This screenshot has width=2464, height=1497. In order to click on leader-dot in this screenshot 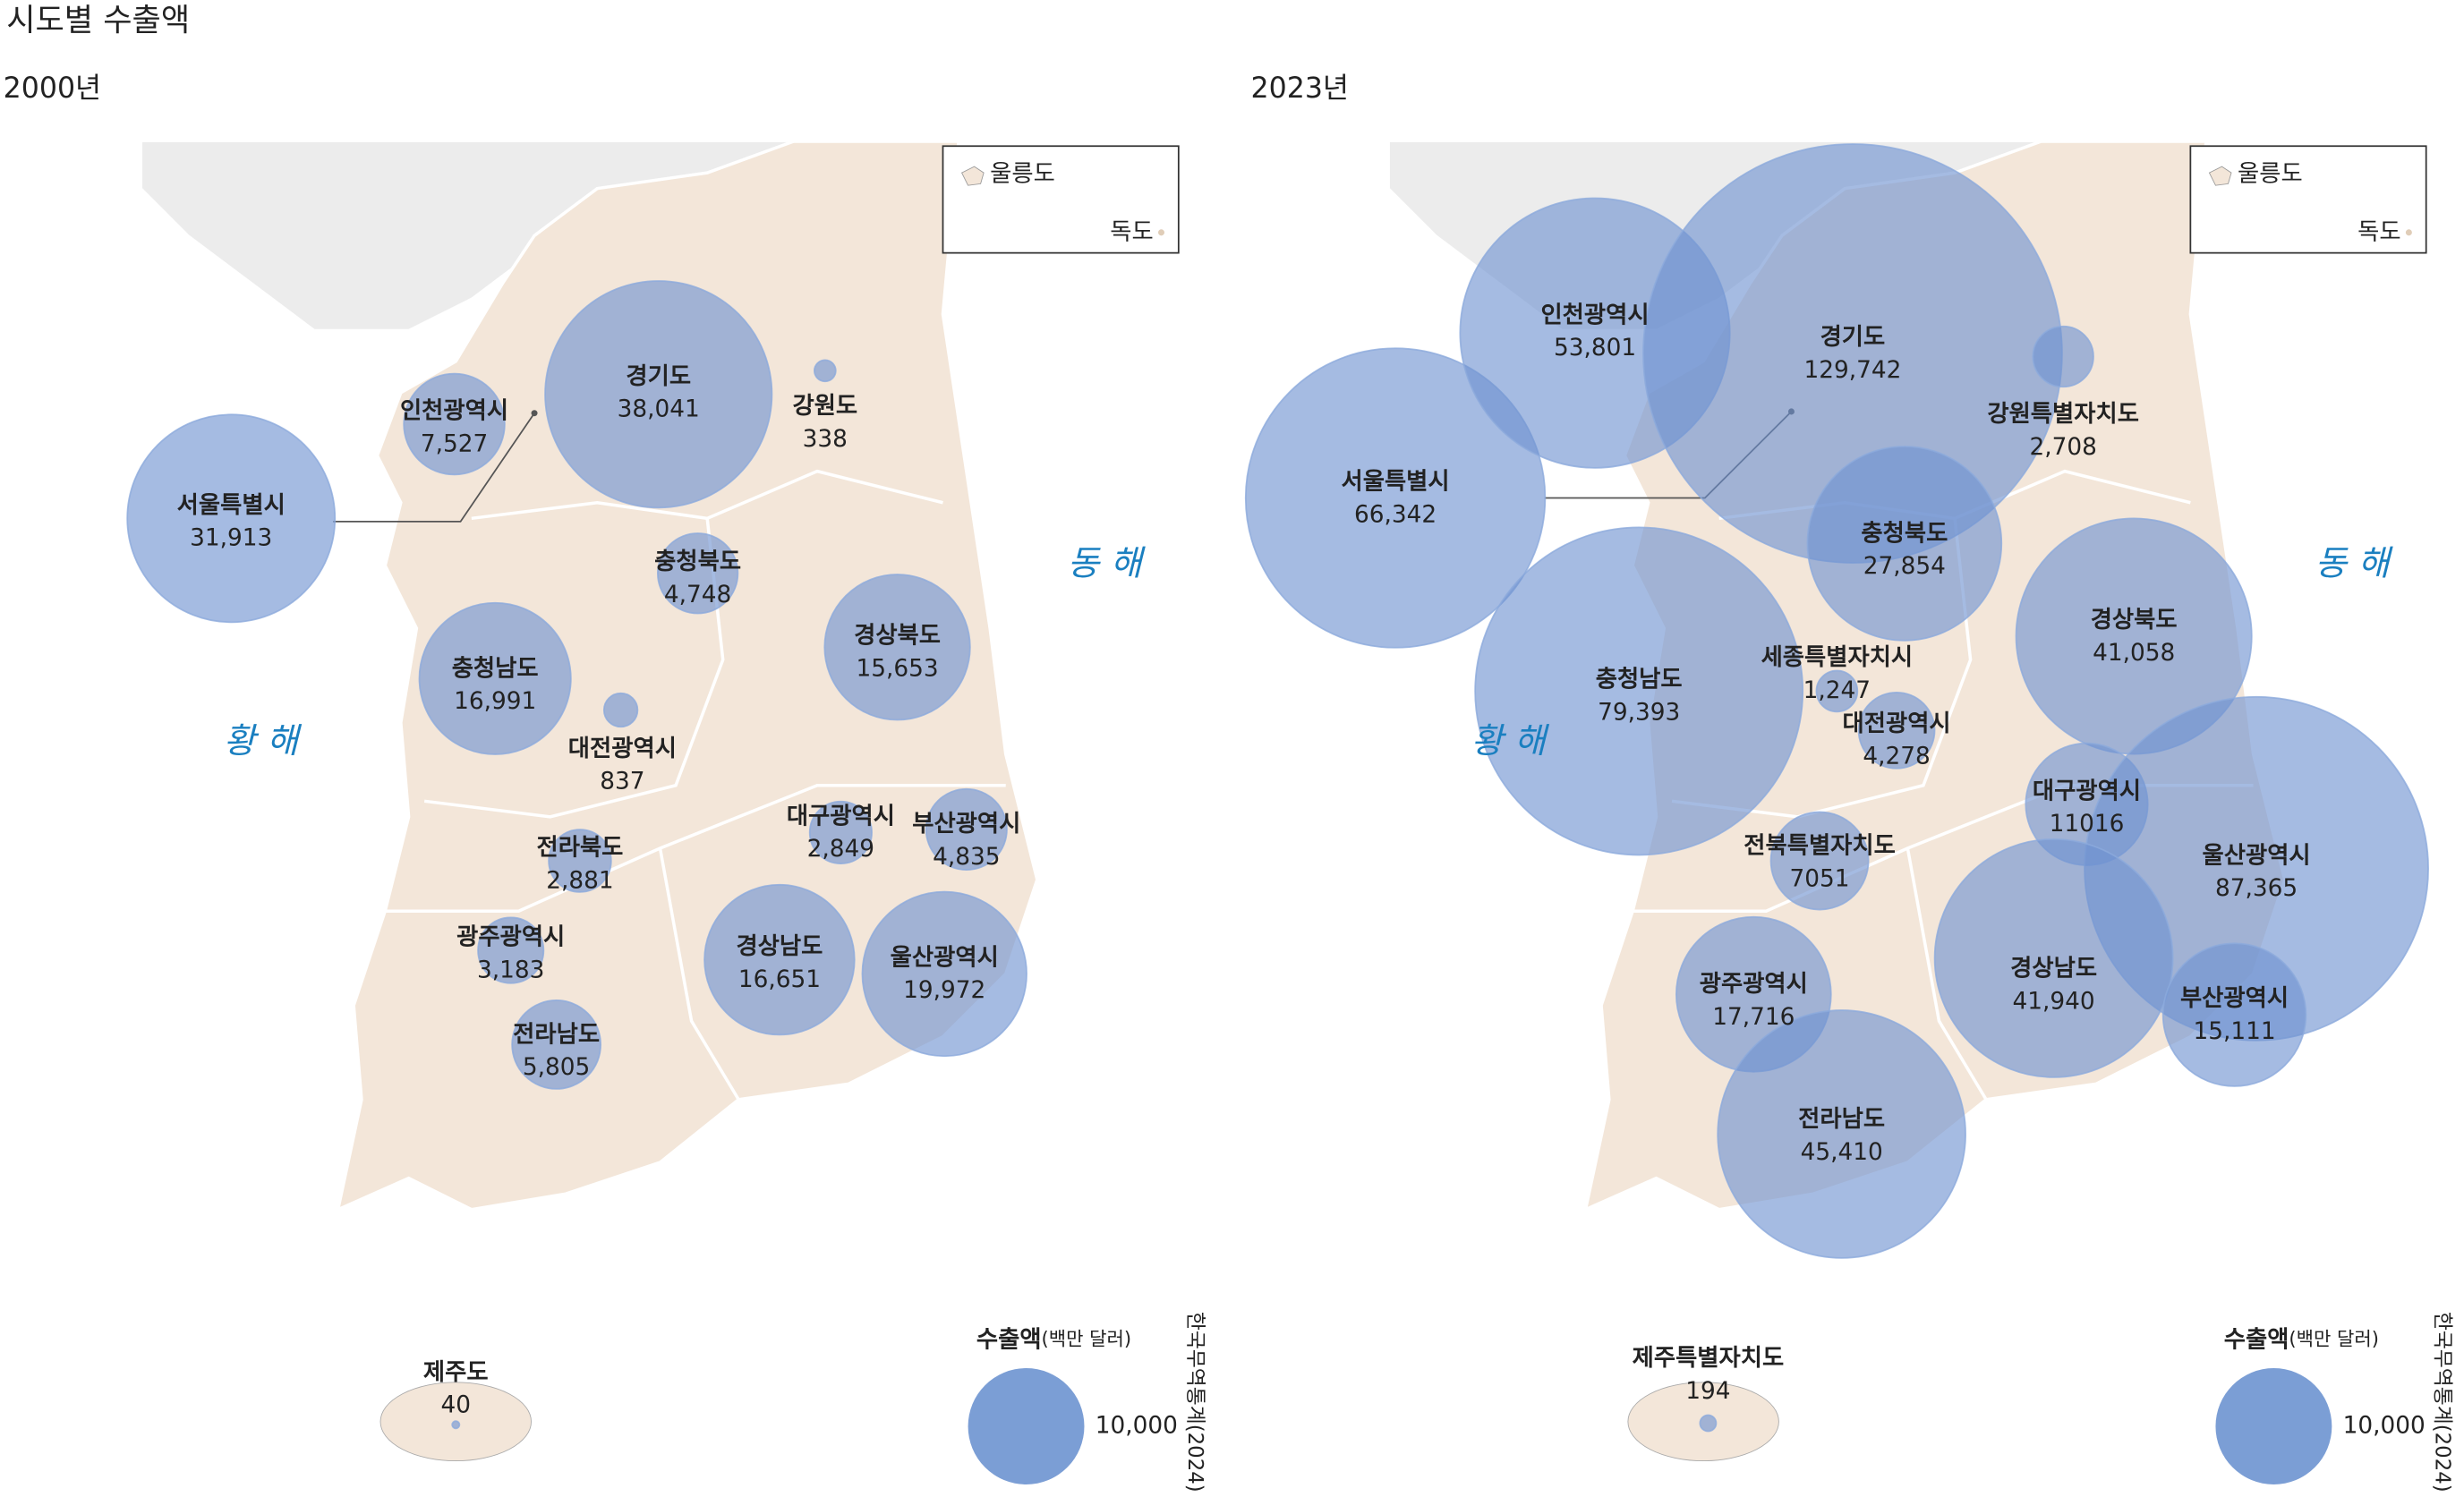, I will do `click(535, 413)`.